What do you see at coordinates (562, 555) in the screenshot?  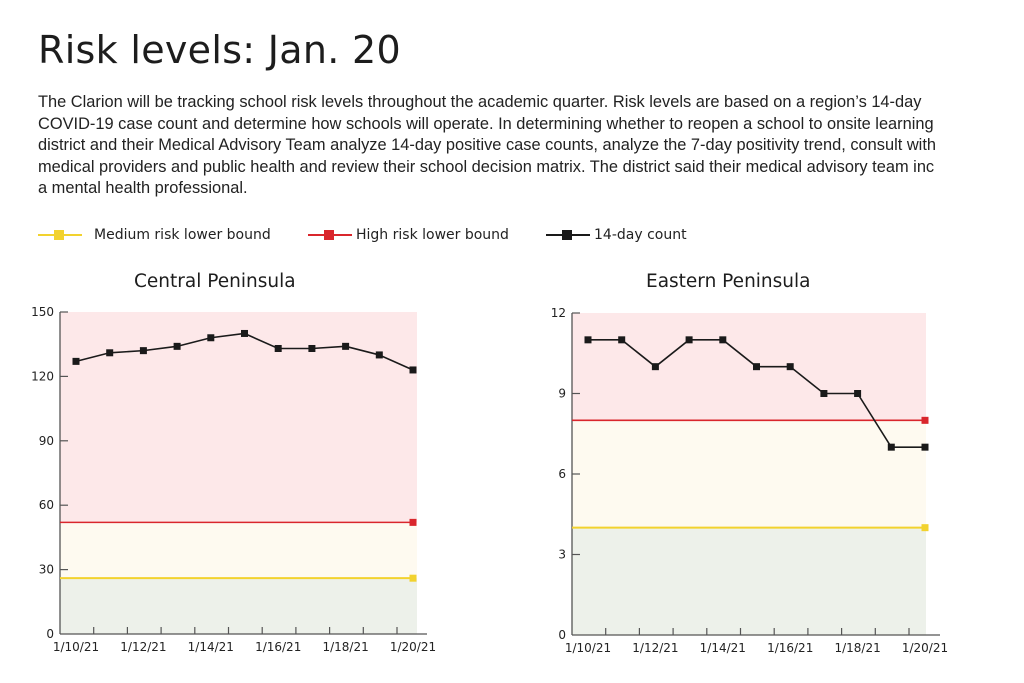 I see `y-tick-label: 3` at bounding box center [562, 555].